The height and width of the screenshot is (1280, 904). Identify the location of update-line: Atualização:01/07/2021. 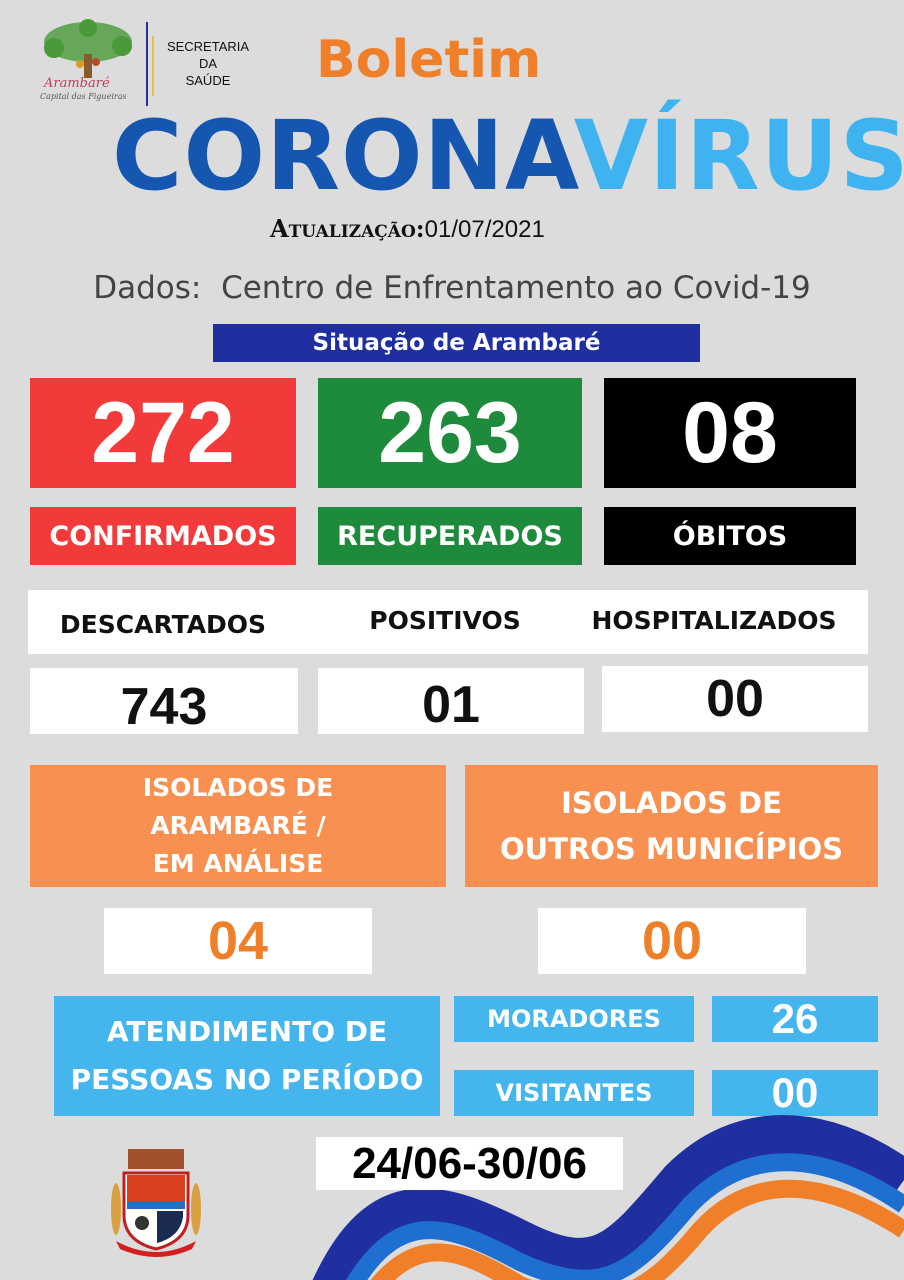
(407, 229).